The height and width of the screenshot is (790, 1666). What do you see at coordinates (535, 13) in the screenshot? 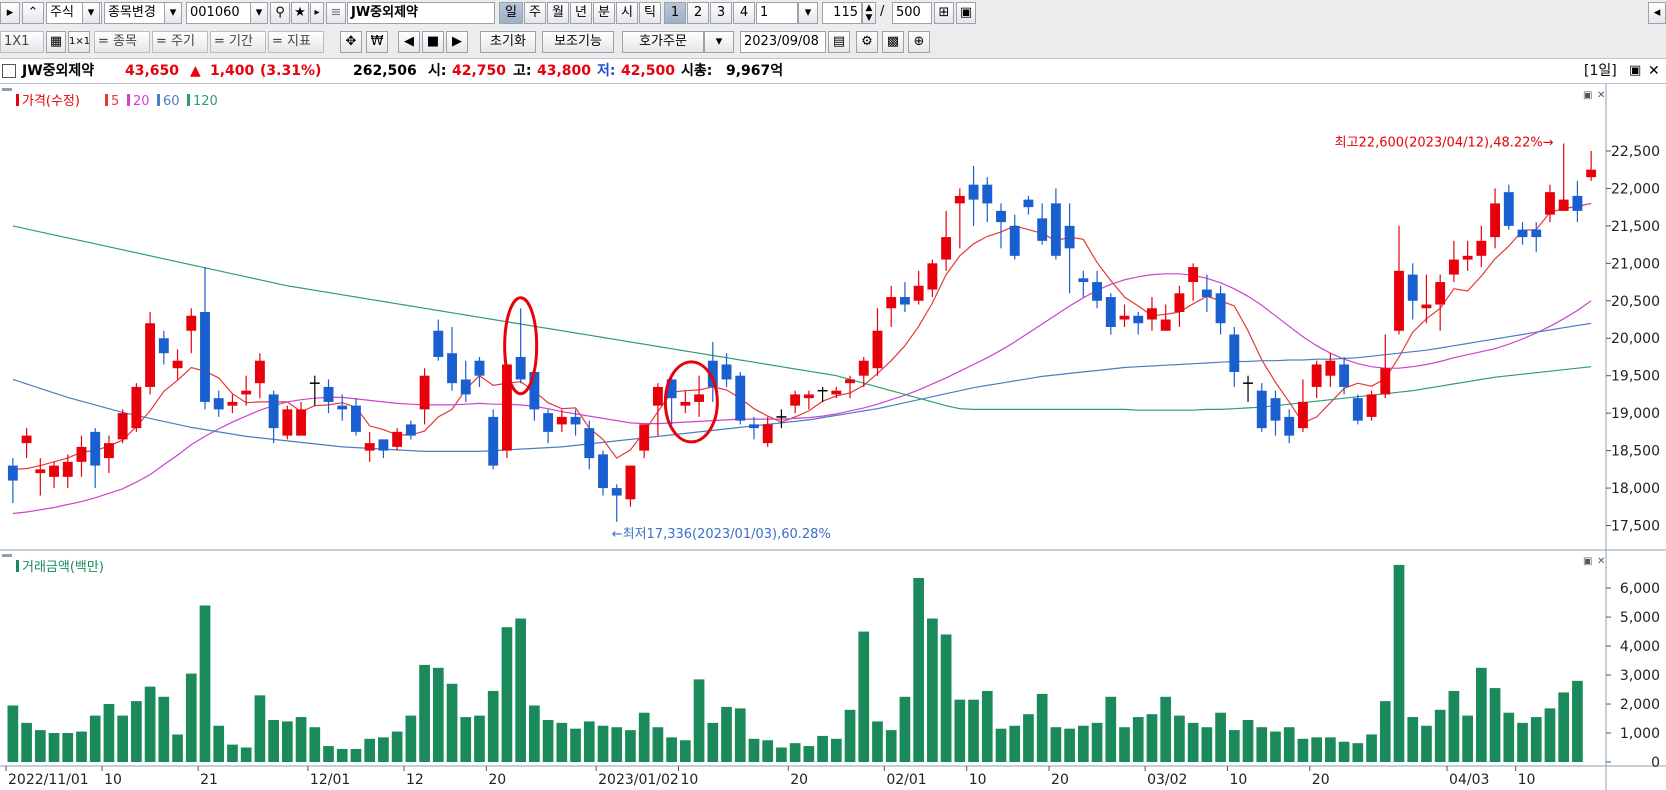
I see `period-week: 주` at bounding box center [535, 13].